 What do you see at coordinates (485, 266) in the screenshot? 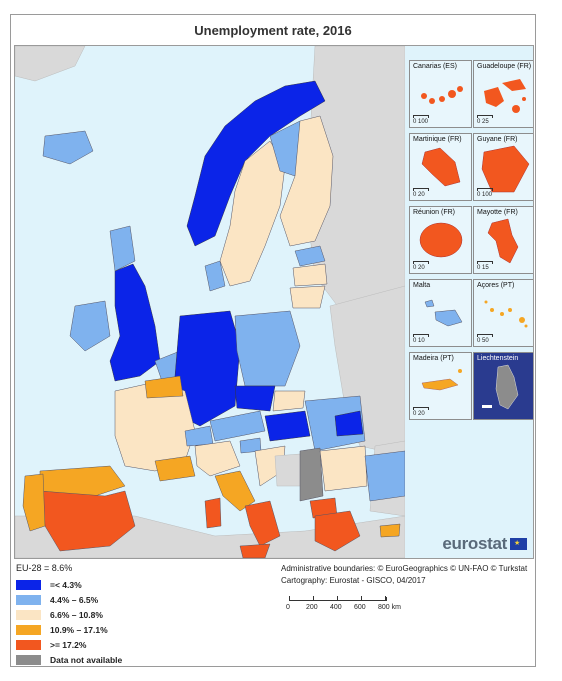
I see `inset-mayotte-scale: 0 15` at bounding box center [485, 266].